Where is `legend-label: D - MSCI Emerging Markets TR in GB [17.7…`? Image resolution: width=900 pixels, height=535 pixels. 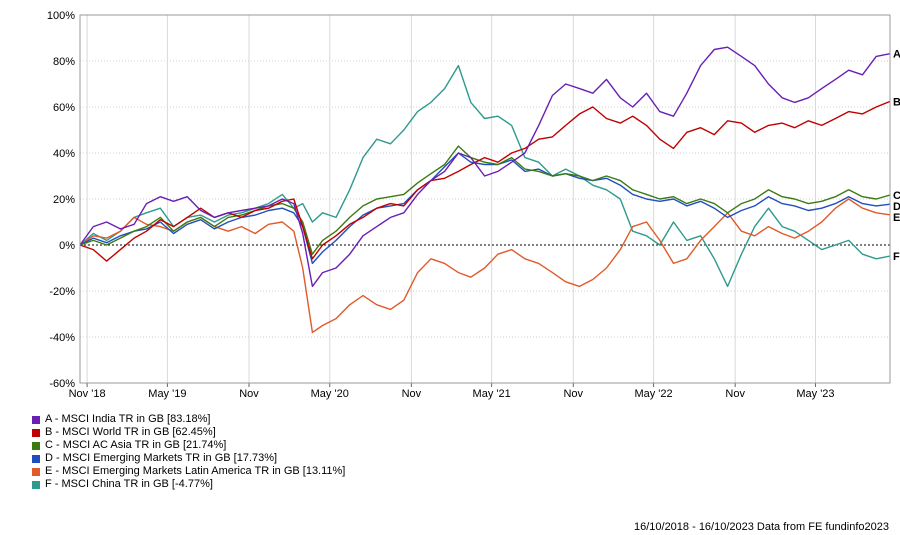
legend-label: D - MSCI Emerging Markets TR in GB [17.7… is located at coordinates (161, 458).